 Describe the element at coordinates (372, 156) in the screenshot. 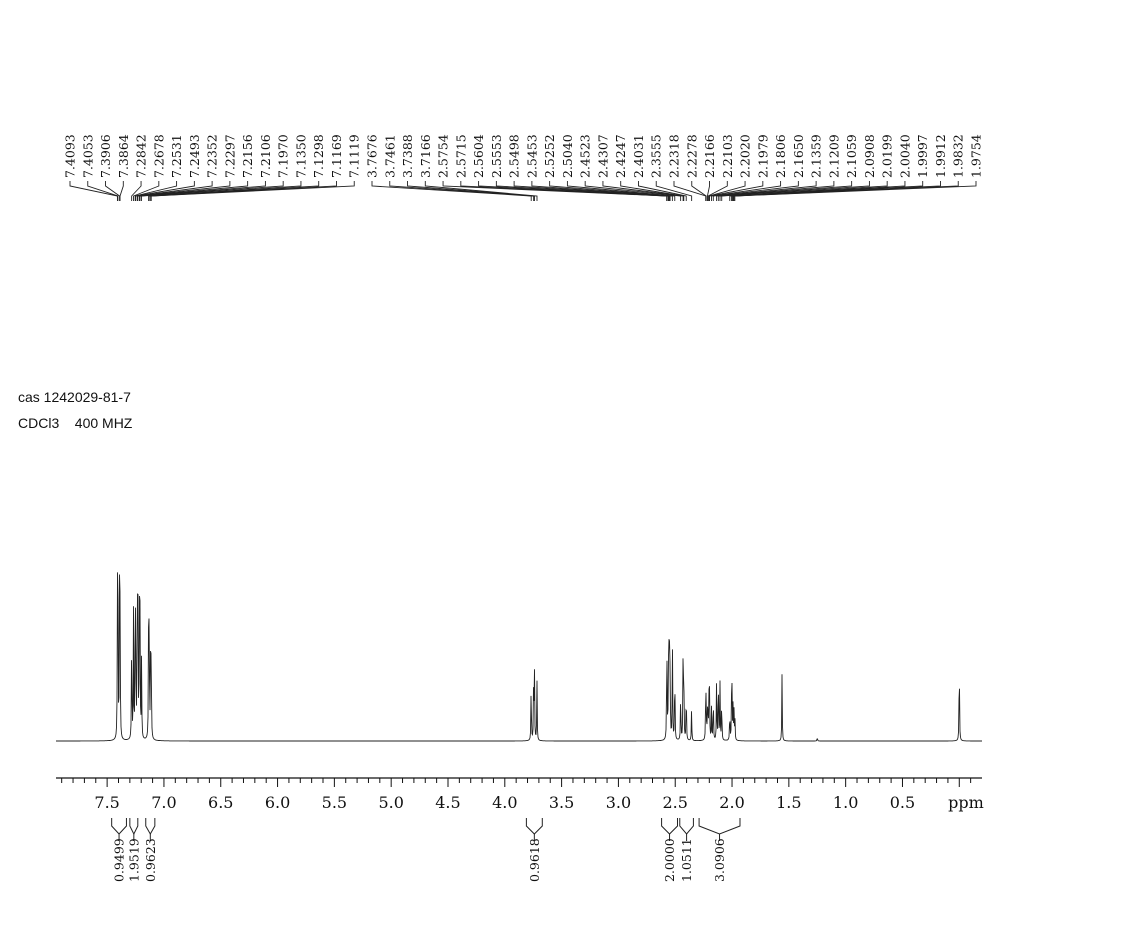

I see `peak-label: 3.7676` at that location.